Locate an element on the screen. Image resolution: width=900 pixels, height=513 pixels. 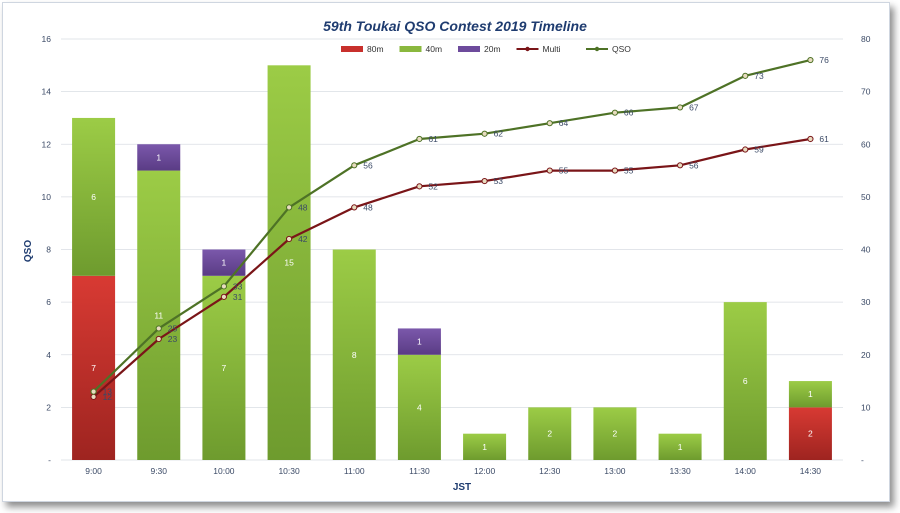
bar-label-40m: 15 is located at coordinates (289, 263).